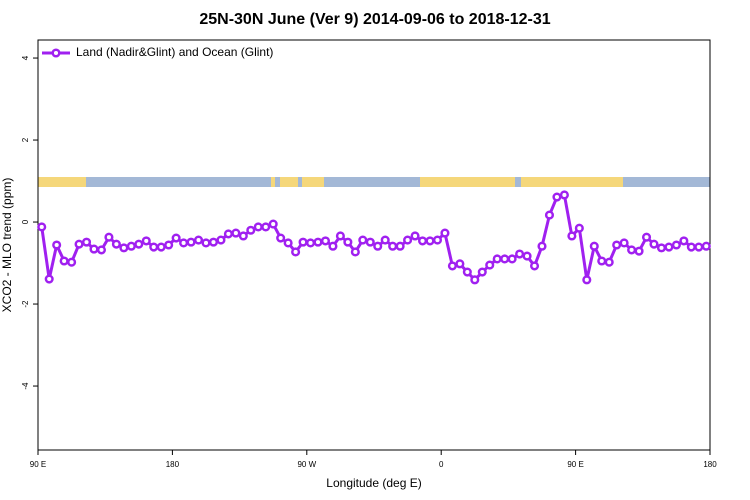 This screenshot has height=500, width=750. What do you see at coordinates (374, 182) in the screenshot?
I see `land-ocean-strip` at bounding box center [374, 182].